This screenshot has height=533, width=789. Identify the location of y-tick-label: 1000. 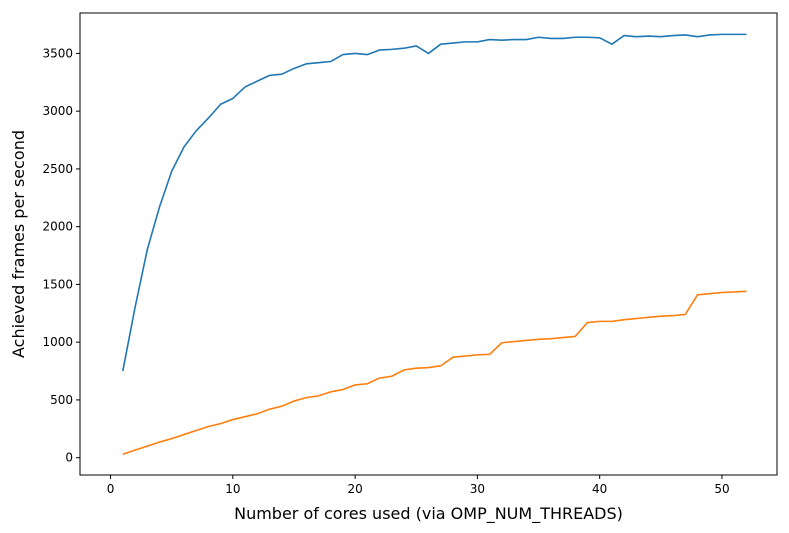
(57, 342).